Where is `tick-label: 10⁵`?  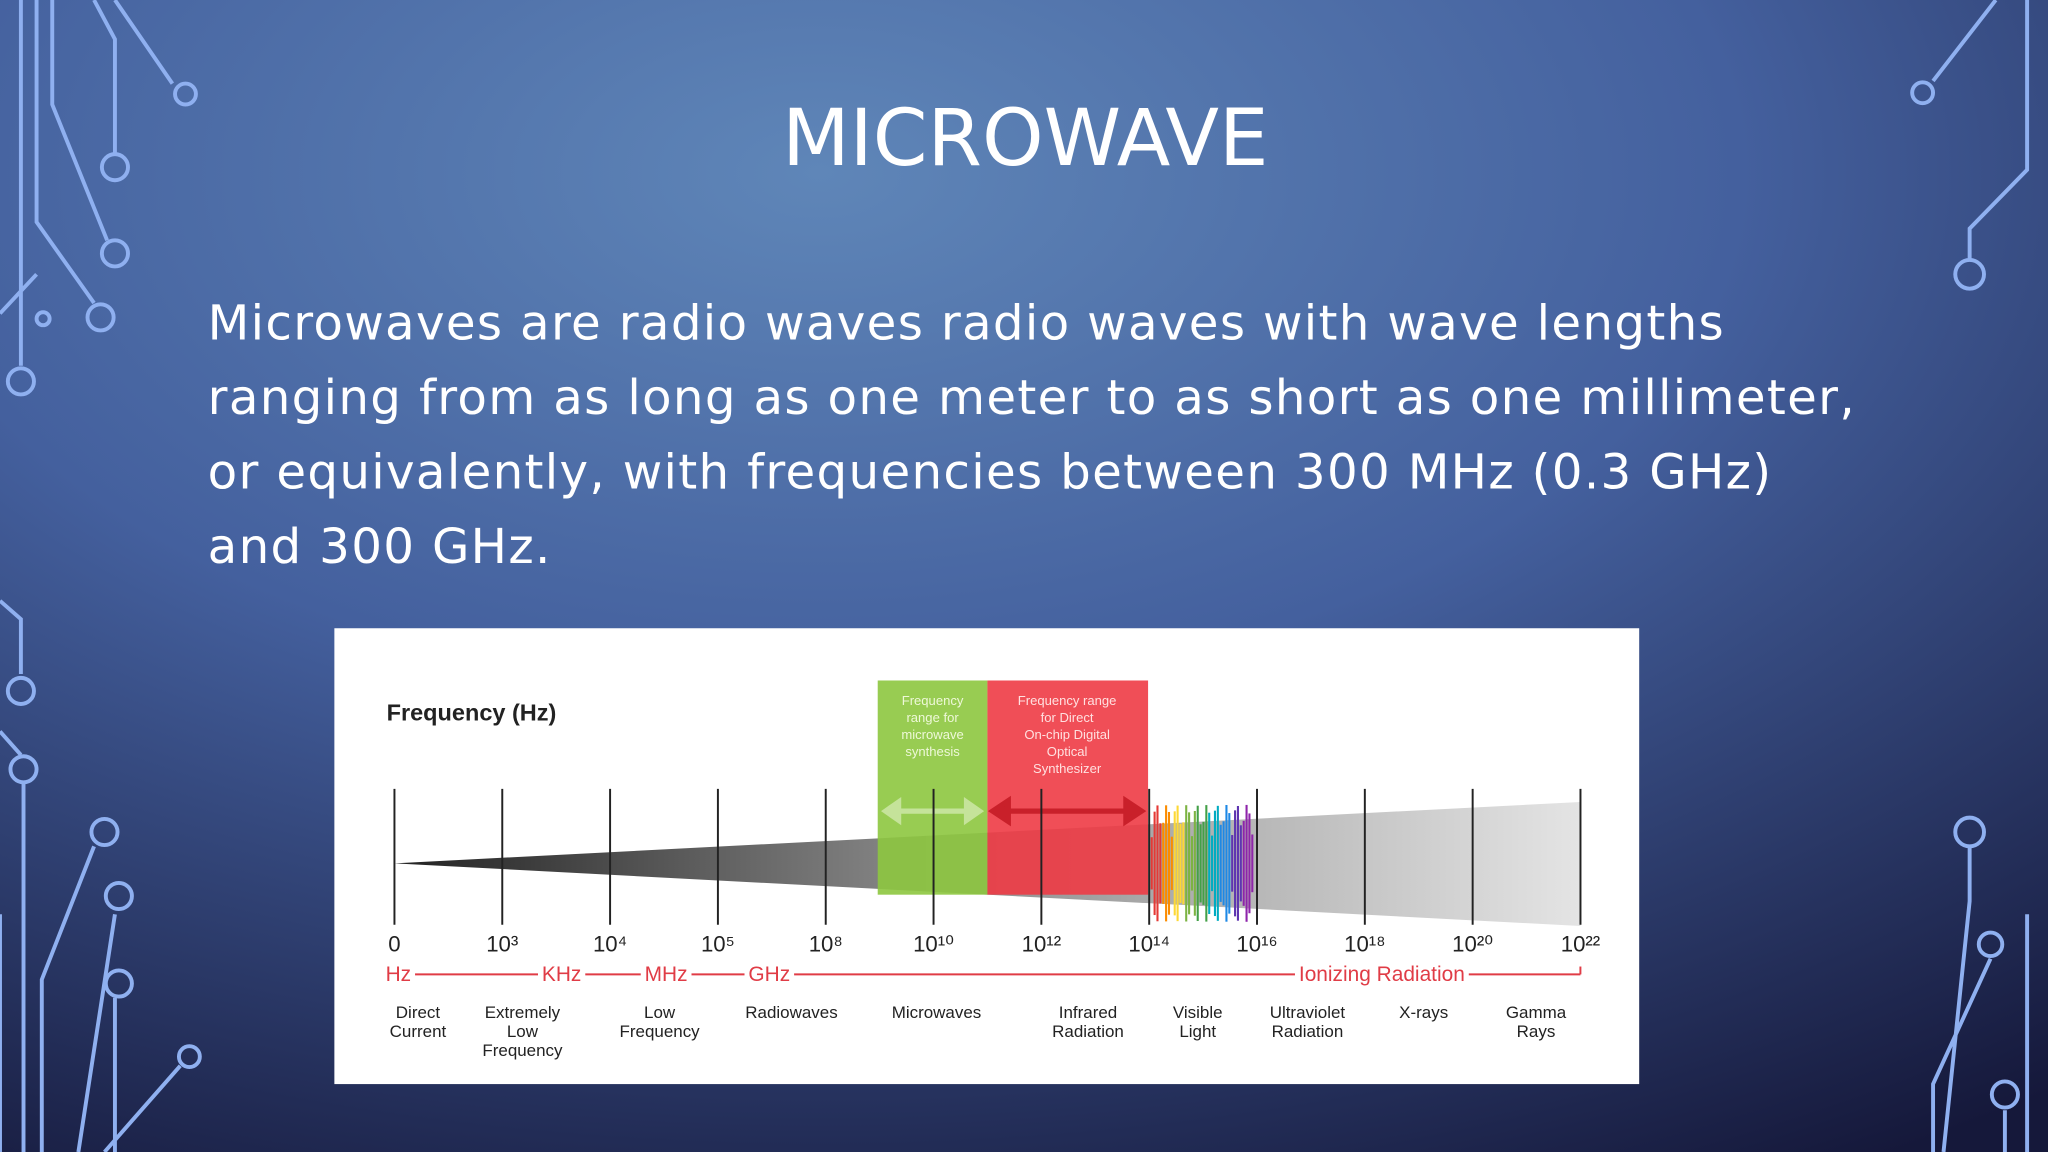 tick-label: 10⁵ is located at coordinates (718, 943).